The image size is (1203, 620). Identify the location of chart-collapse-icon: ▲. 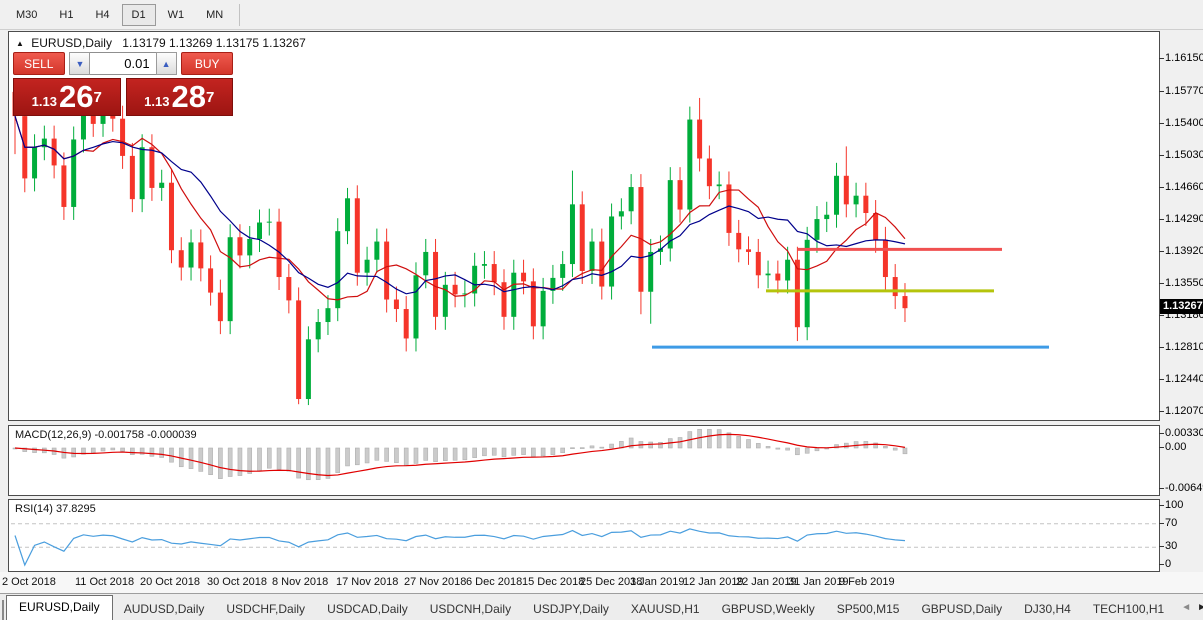
(20, 43).